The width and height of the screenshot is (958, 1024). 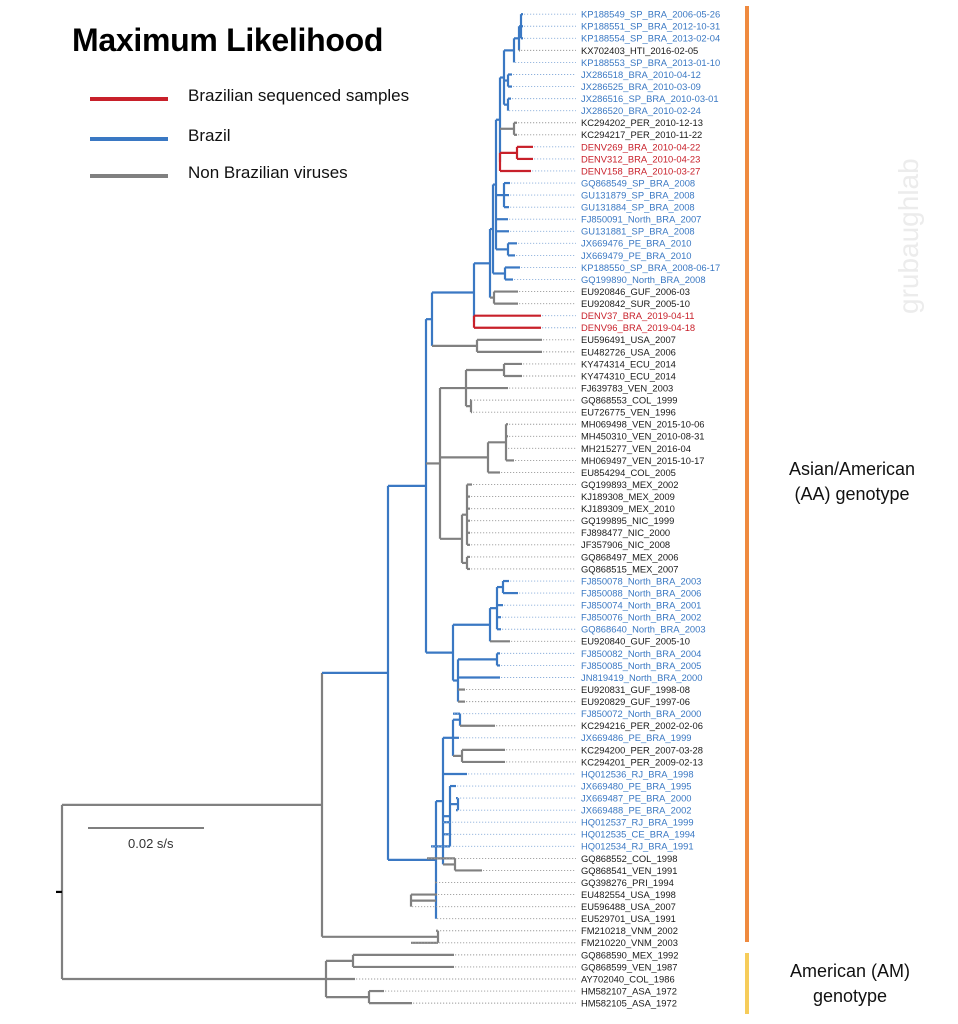 What do you see at coordinates (643, 424) in the screenshot?
I see `tip-label: MH069498_VEN_2015-10-06` at bounding box center [643, 424].